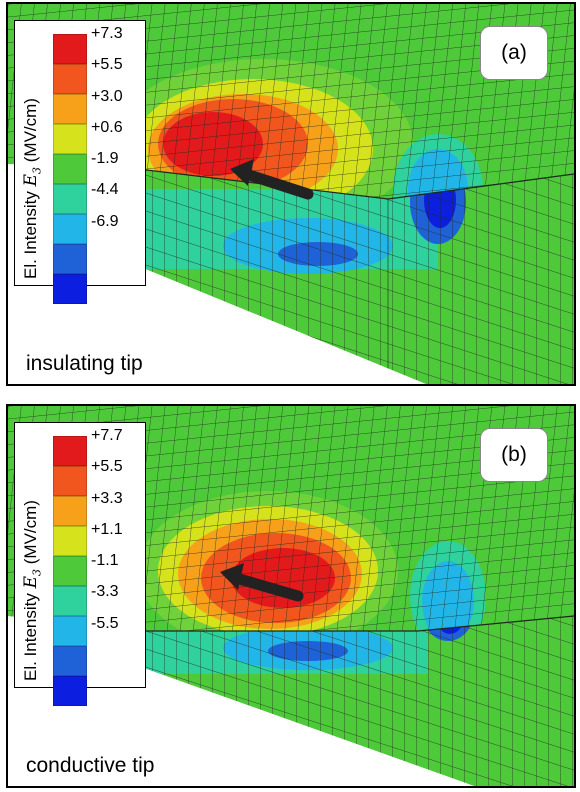 The width and height of the screenshot is (580, 792). I want to click on arrow-indicator-b, so click(262, 582).